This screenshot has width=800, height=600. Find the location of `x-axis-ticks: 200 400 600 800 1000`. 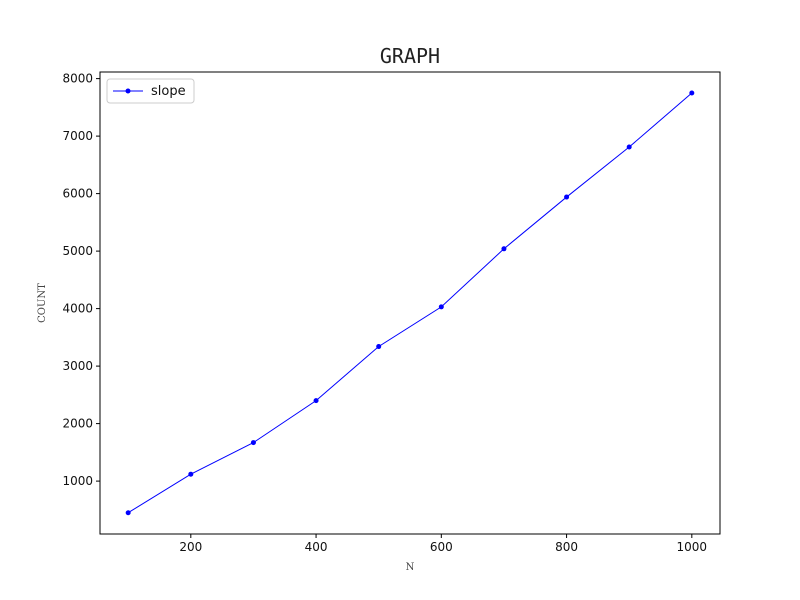

x-axis-ticks: 200 400 600 800 1000 is located at coordinates (443, 544).